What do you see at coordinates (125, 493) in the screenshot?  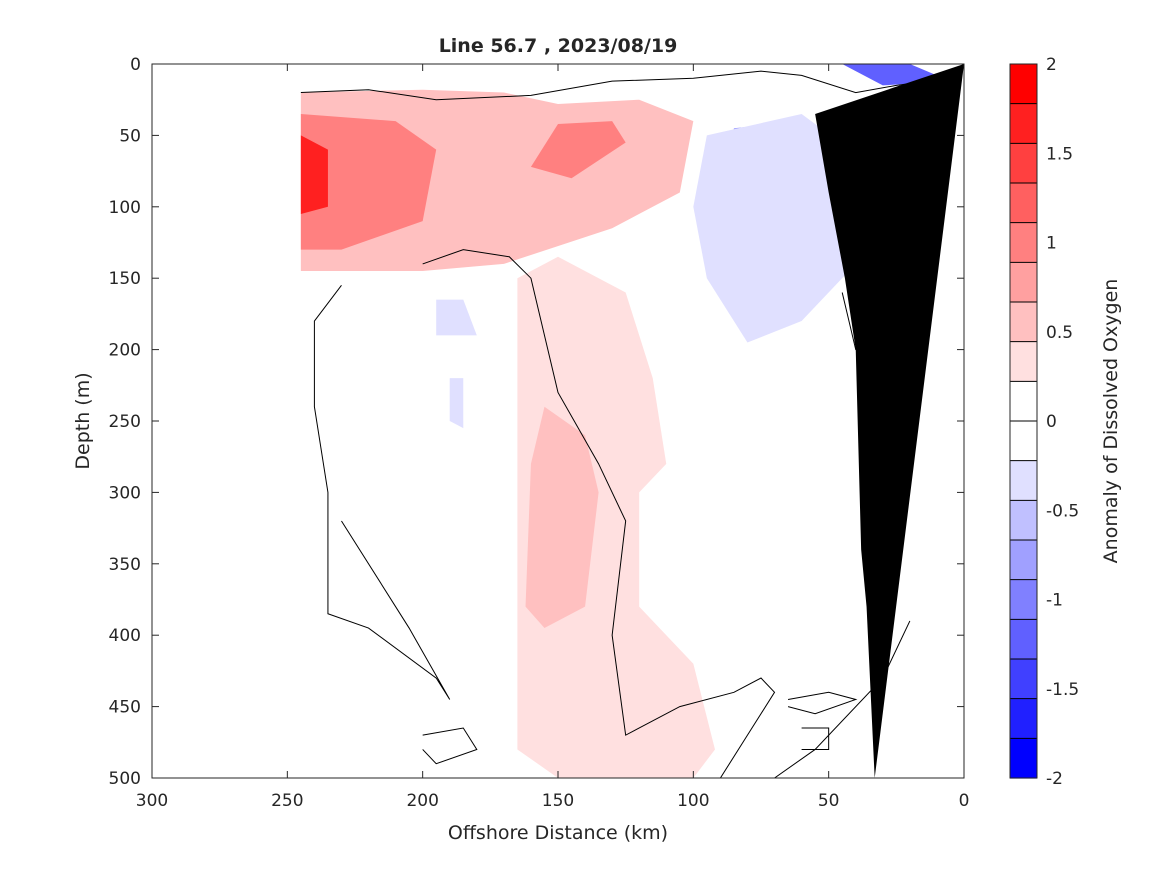 I see `y-tick-label: 300` at bounding box center [125, 493].